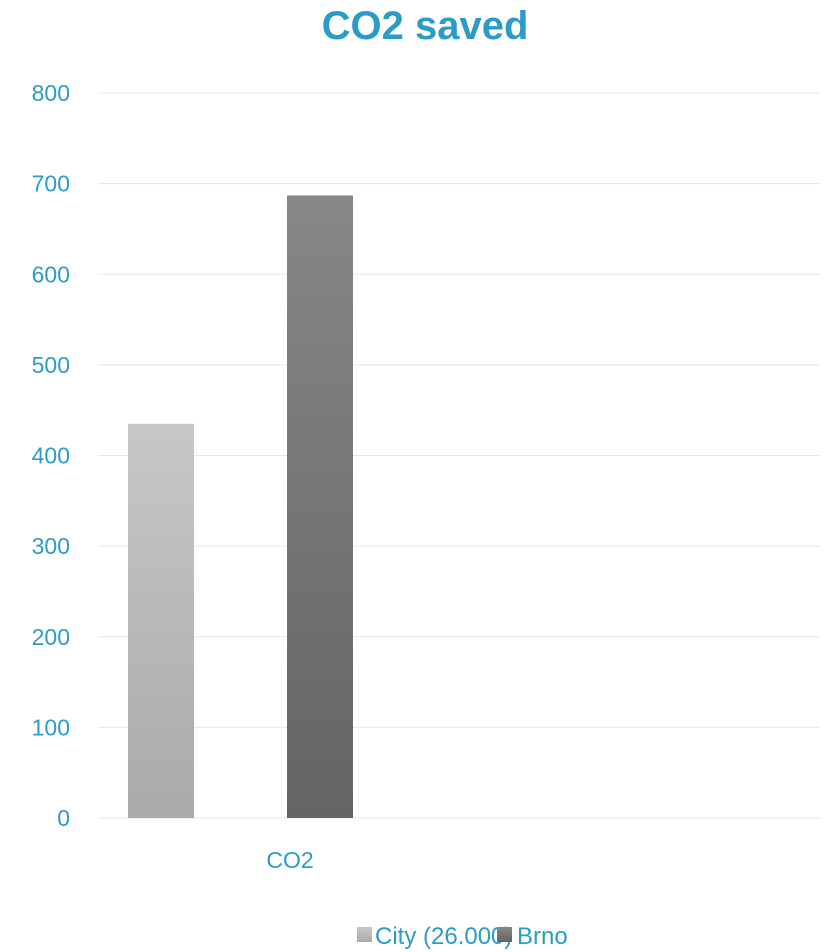 Image resolution: width=825 pixels, height=952 pixels. I want to click on y-tick-label: 0, so click(63, 818).